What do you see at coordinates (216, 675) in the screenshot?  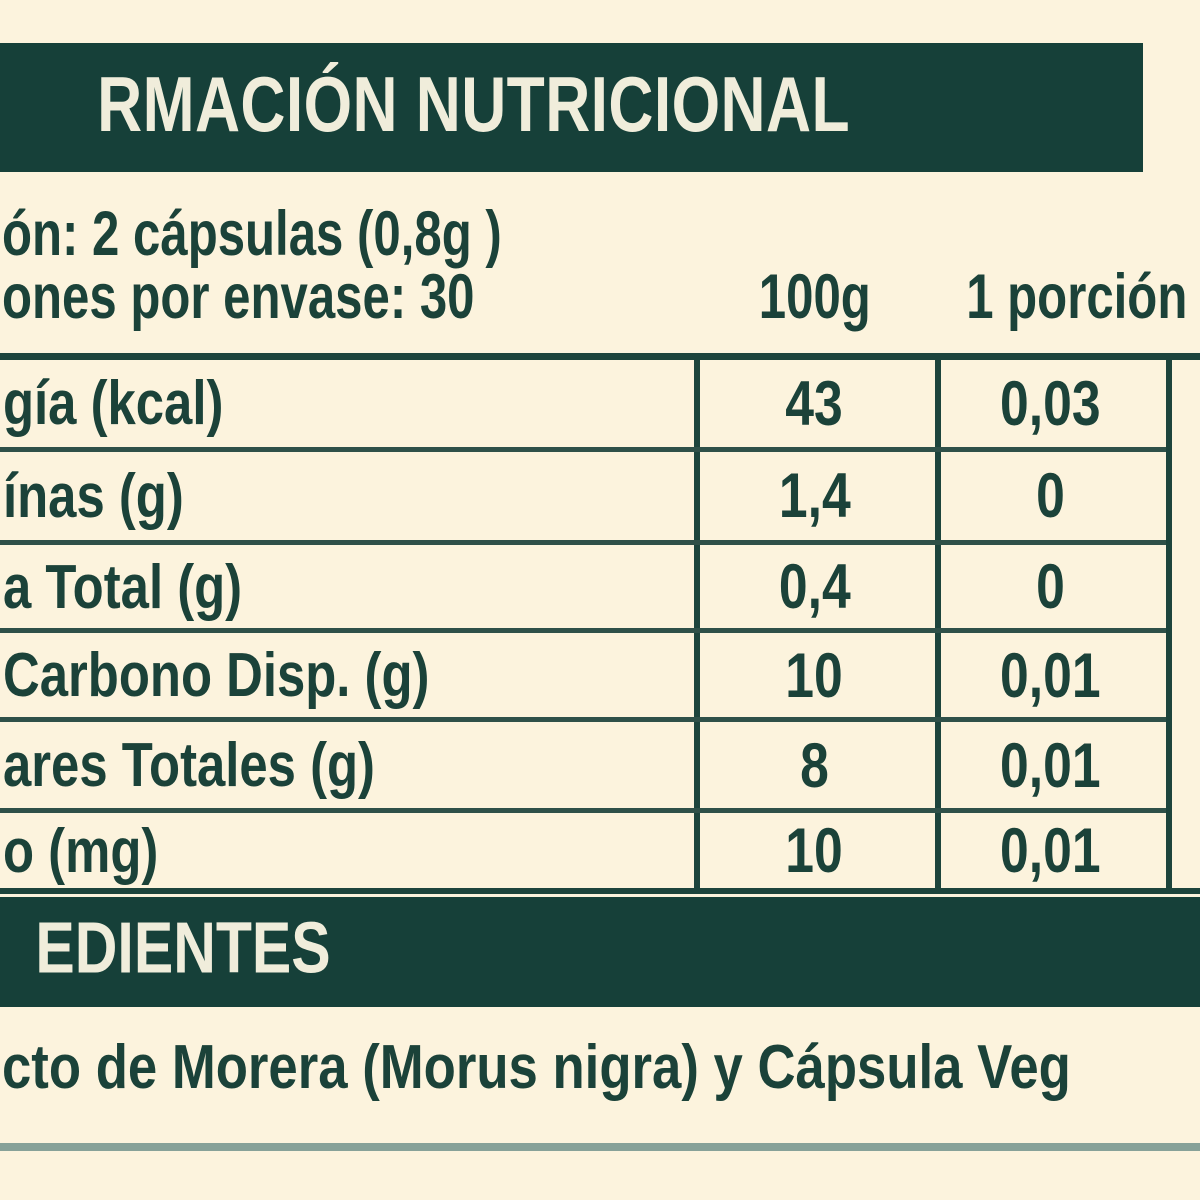 I see `row-label: Carbono Disp. (g)` at bounding box center [216, 675].